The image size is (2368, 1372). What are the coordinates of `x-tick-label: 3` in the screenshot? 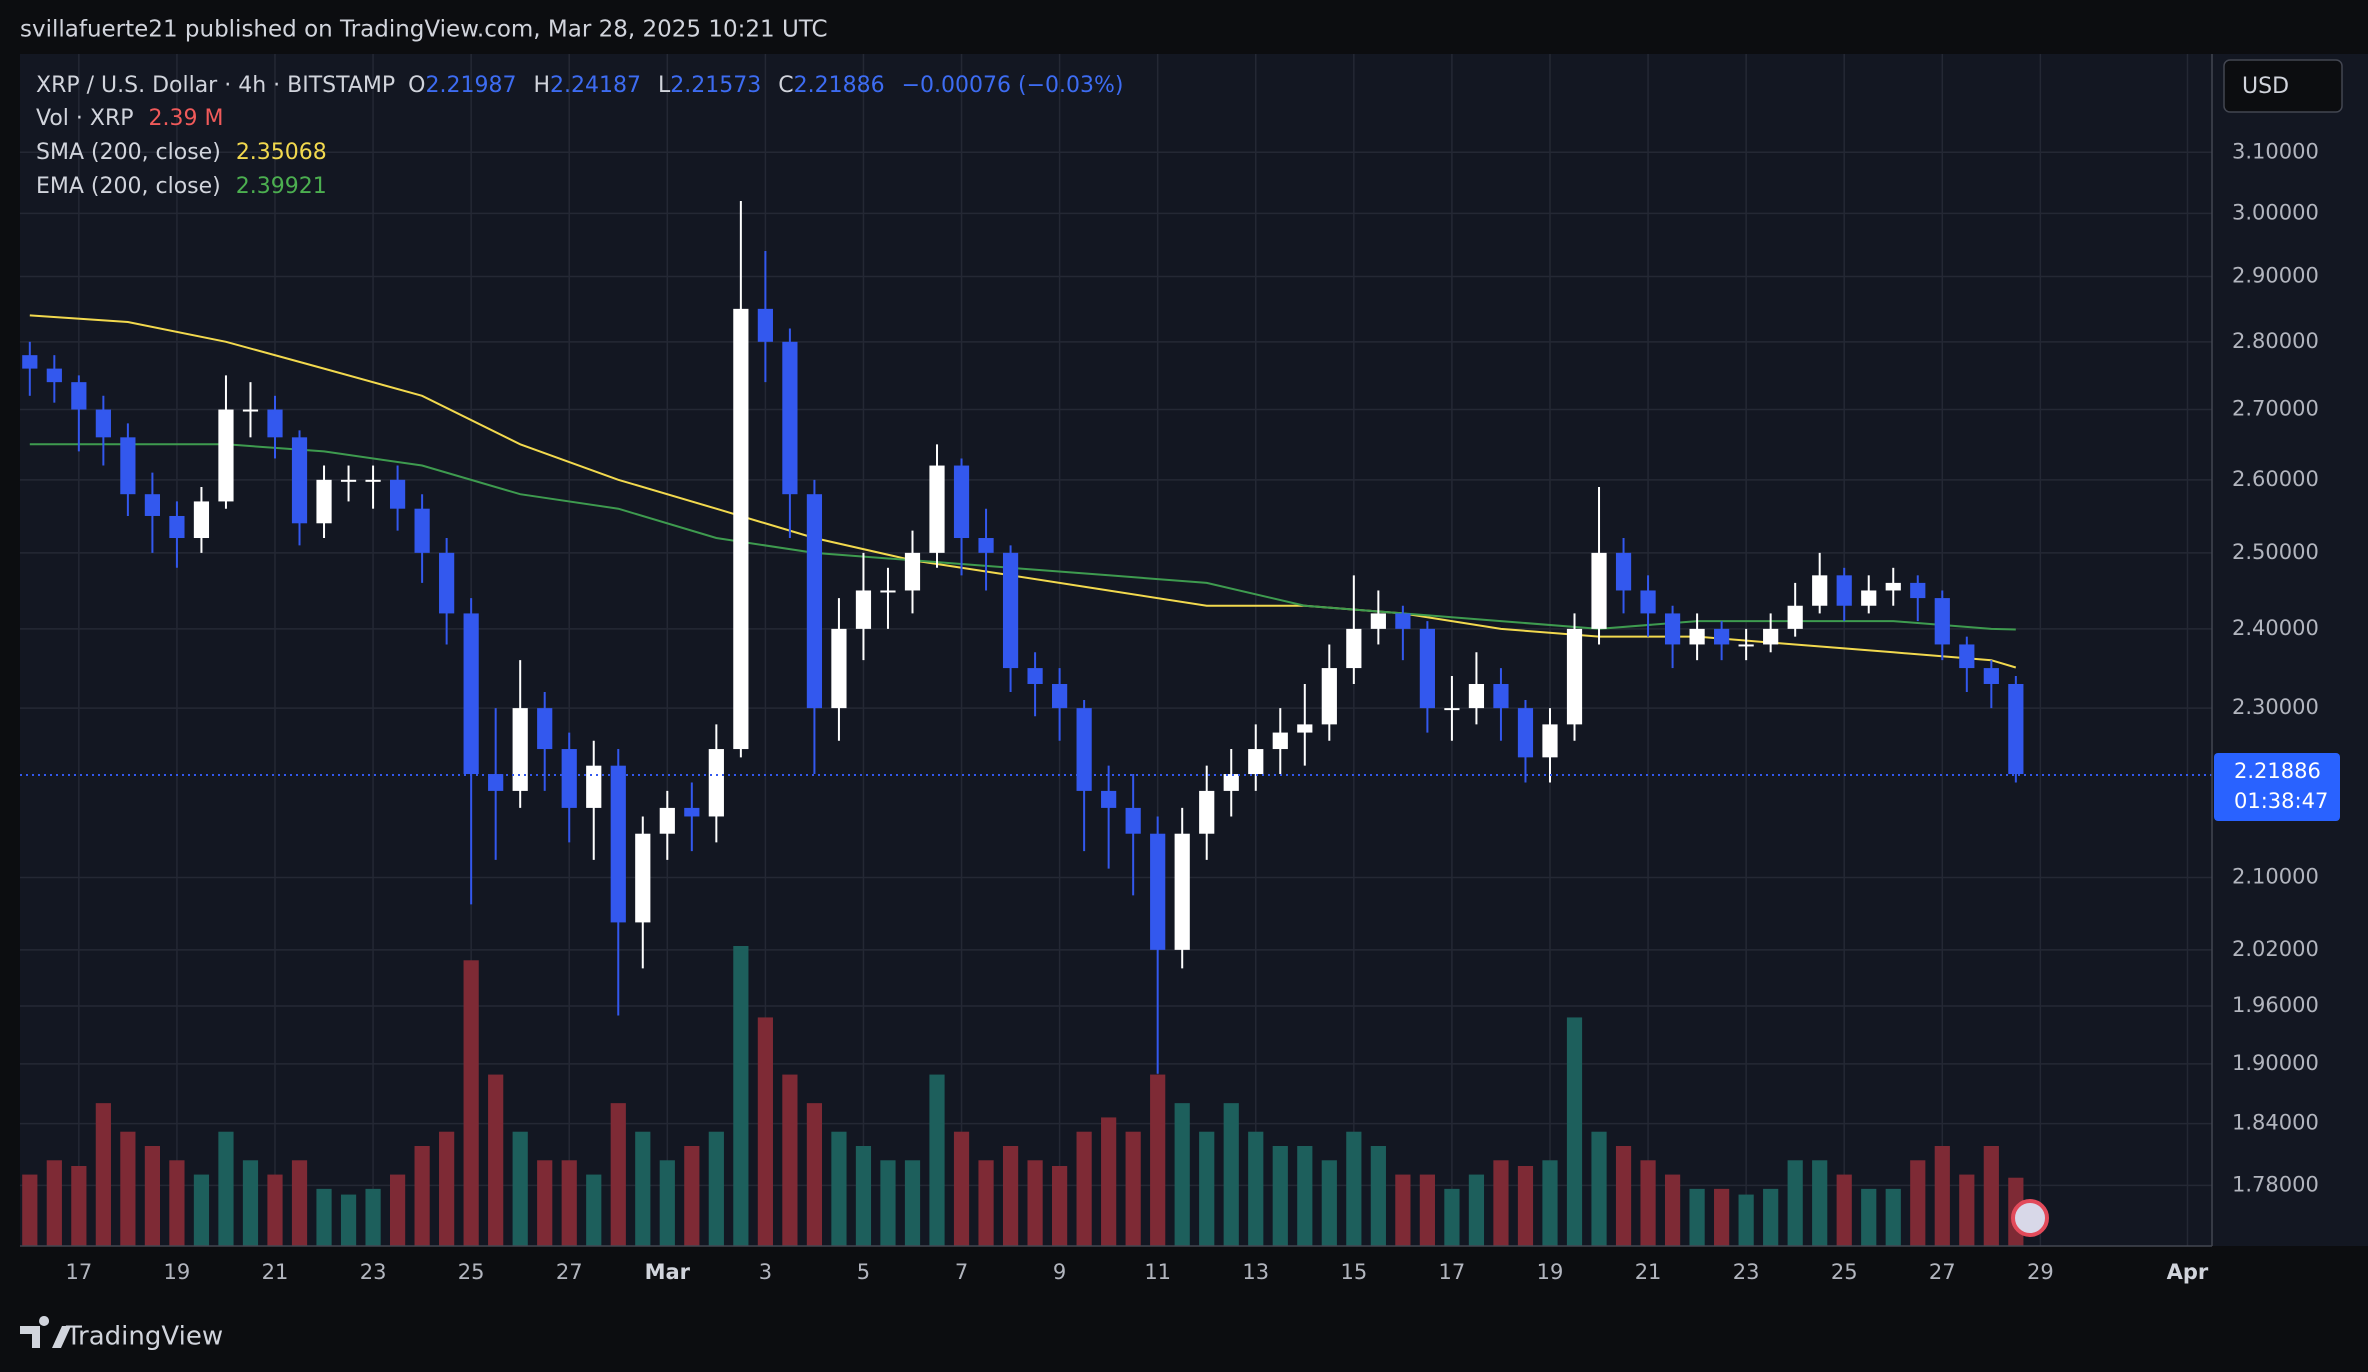 It's located at (765, 1272).